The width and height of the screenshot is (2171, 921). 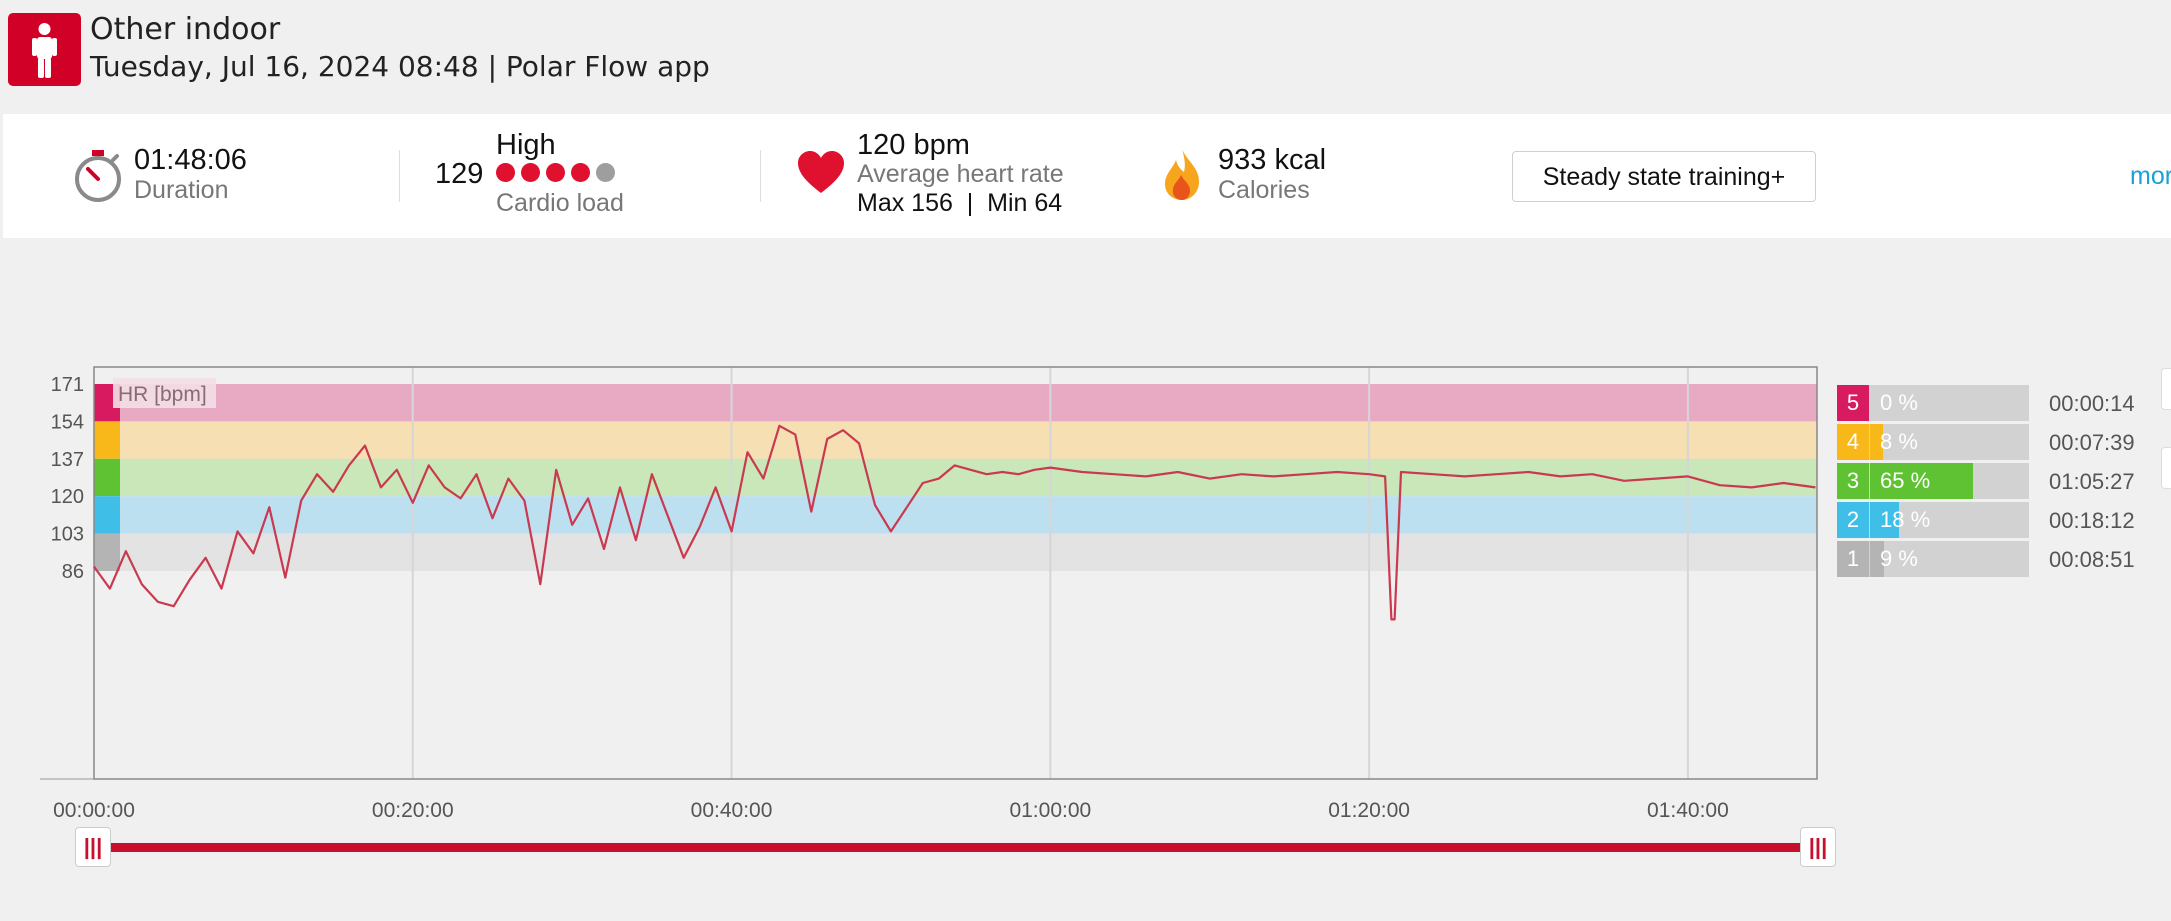 I want to click on chart-legend-box, so click(x=164, y=393).